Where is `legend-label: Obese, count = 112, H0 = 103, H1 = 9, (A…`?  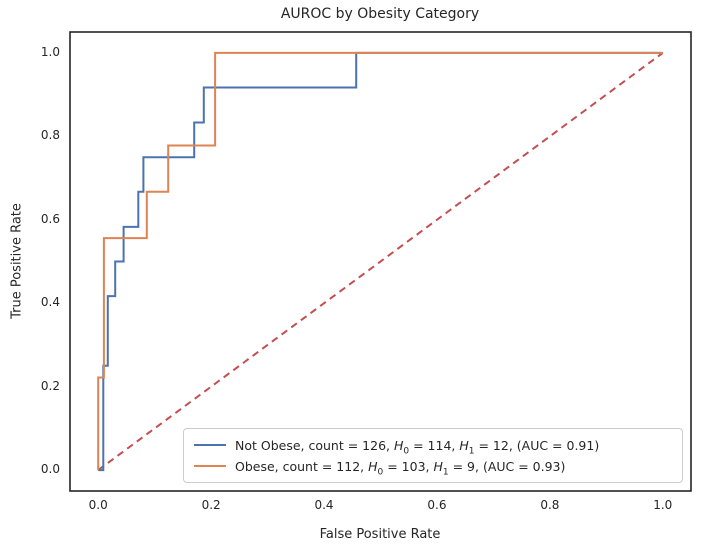
legend-label: Obese, count = 112, H0 = 103, H1 = 9, (A… is located at coordinates (400, 467).